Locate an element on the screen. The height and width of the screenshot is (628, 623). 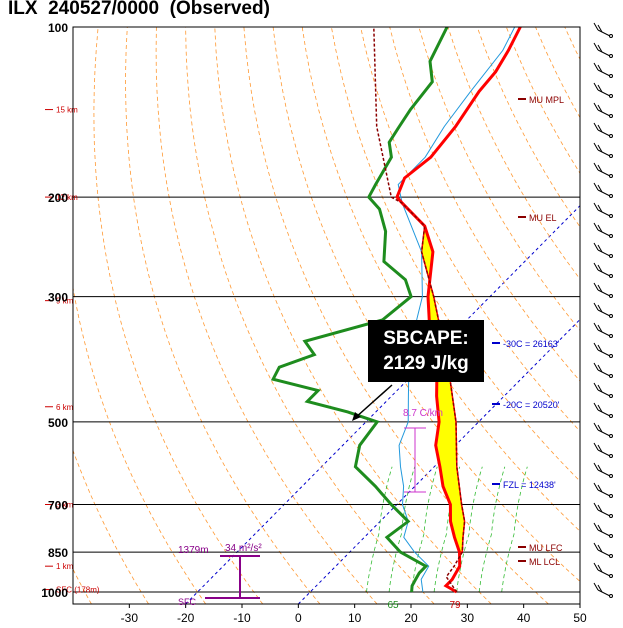
wind-barbs is located at coordinates (603, 310).